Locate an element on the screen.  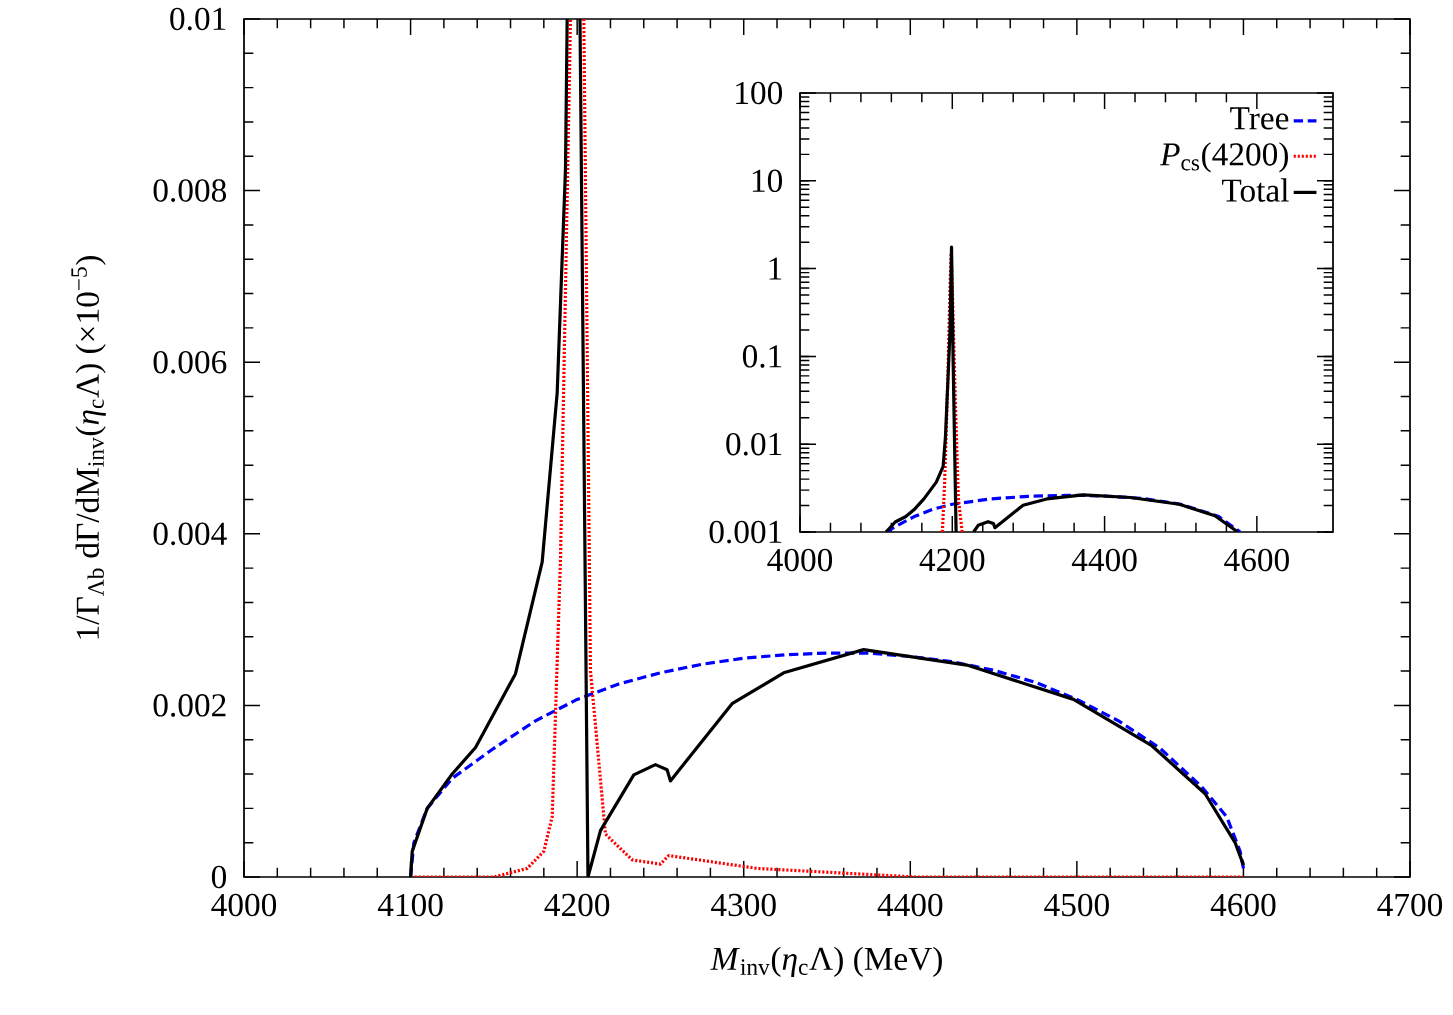
x-tick-label: 4100 is located at coordinates (410, 905).